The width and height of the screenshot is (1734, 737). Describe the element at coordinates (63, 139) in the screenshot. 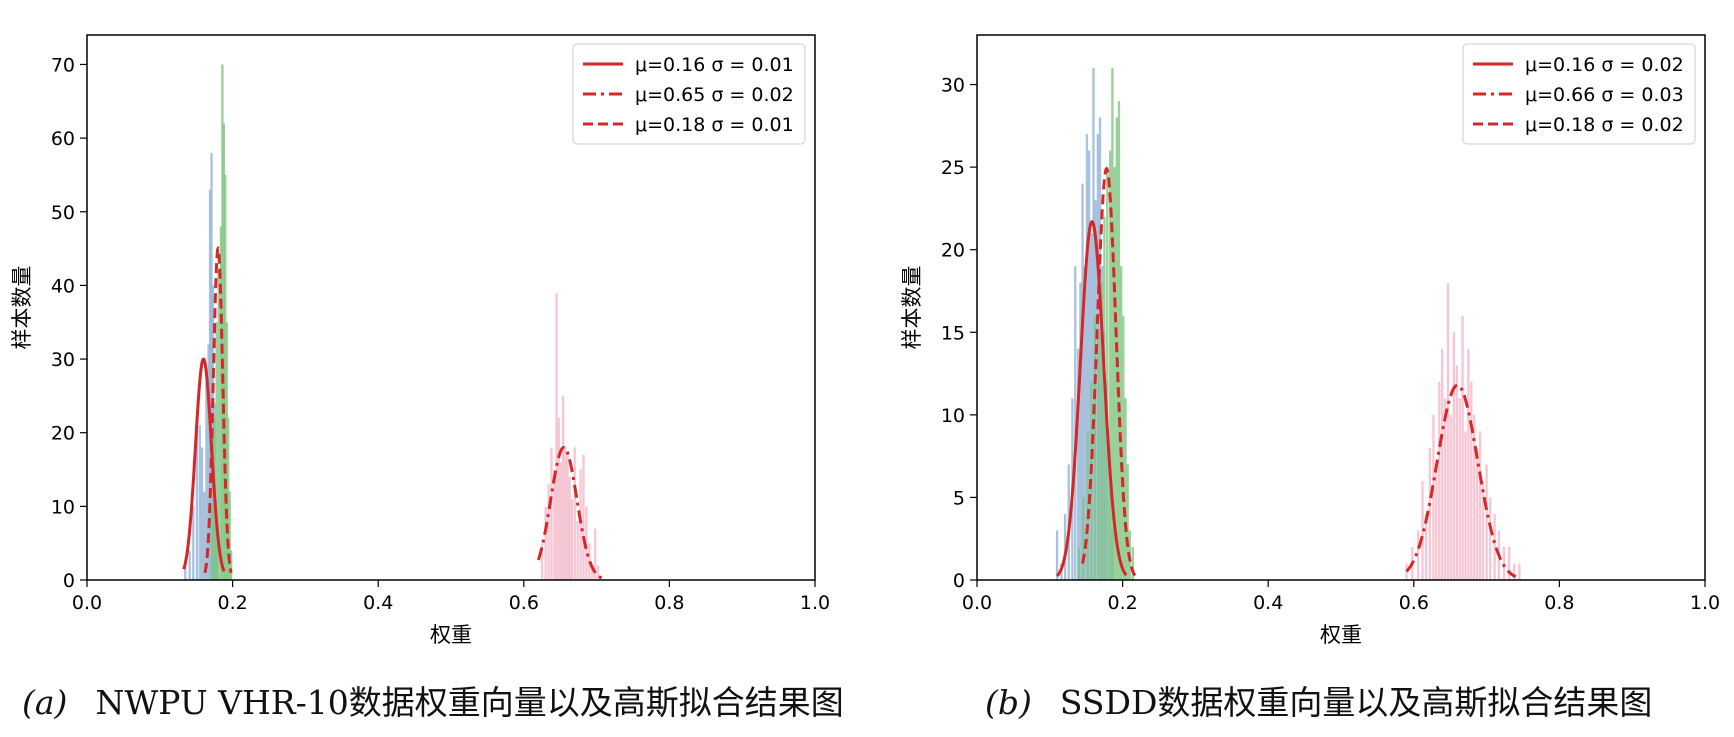

I see `y-tick-label: 60` at that location.